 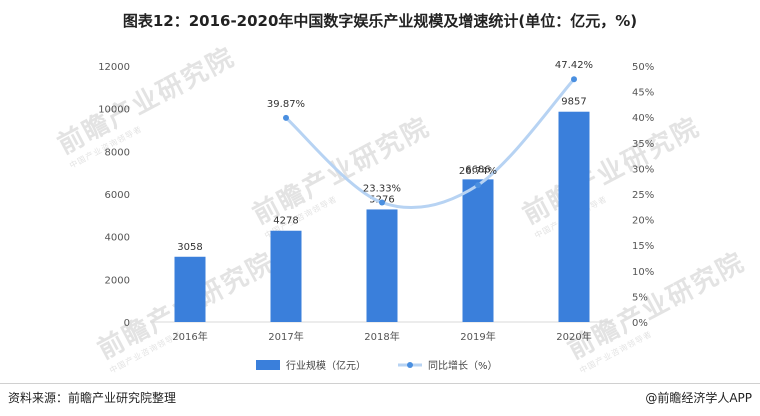 What do you see at coordinates (285, 336) in the screenshot?
I see `x-tick-label: 2017年` at bounding box center [285, 336].